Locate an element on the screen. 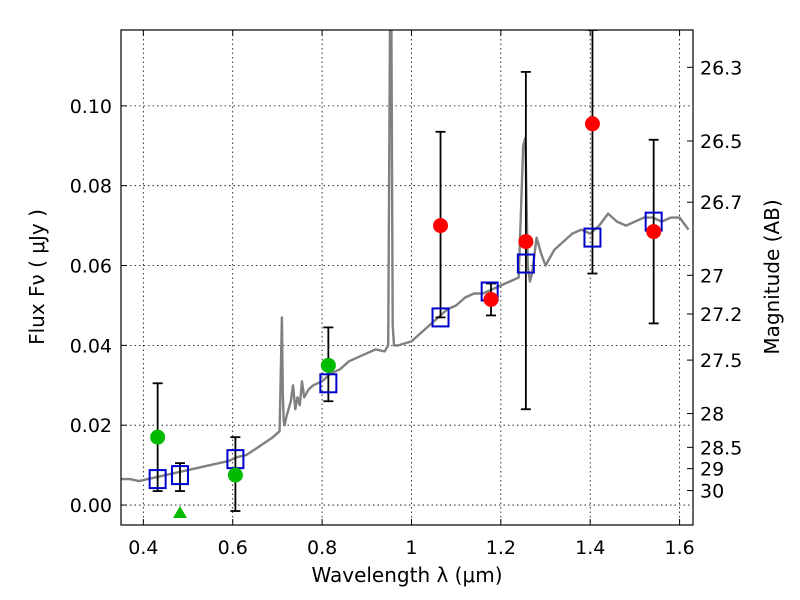 This screenshot has width=800, height=600. magnitude-tick-label: 28 is located at coordinates (712, 415).